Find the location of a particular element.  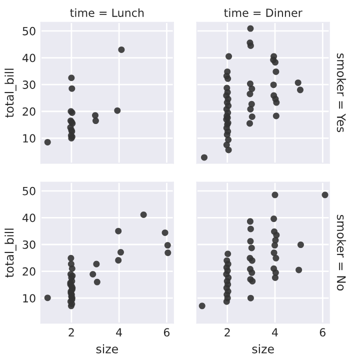

chart-title: time = Lunch is located at coordinates (107, 12).